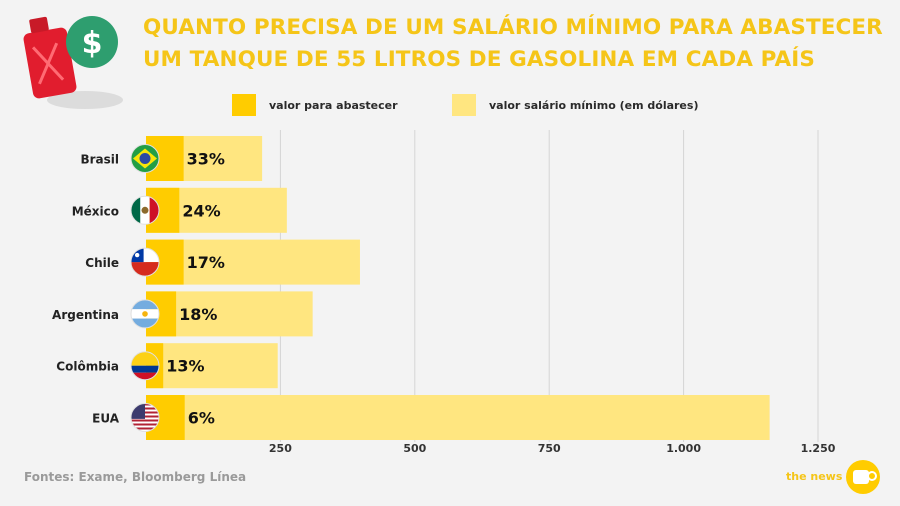 This screenshot has height=506, width=900. I want to click on data-label: 18%, so click(198, 314).